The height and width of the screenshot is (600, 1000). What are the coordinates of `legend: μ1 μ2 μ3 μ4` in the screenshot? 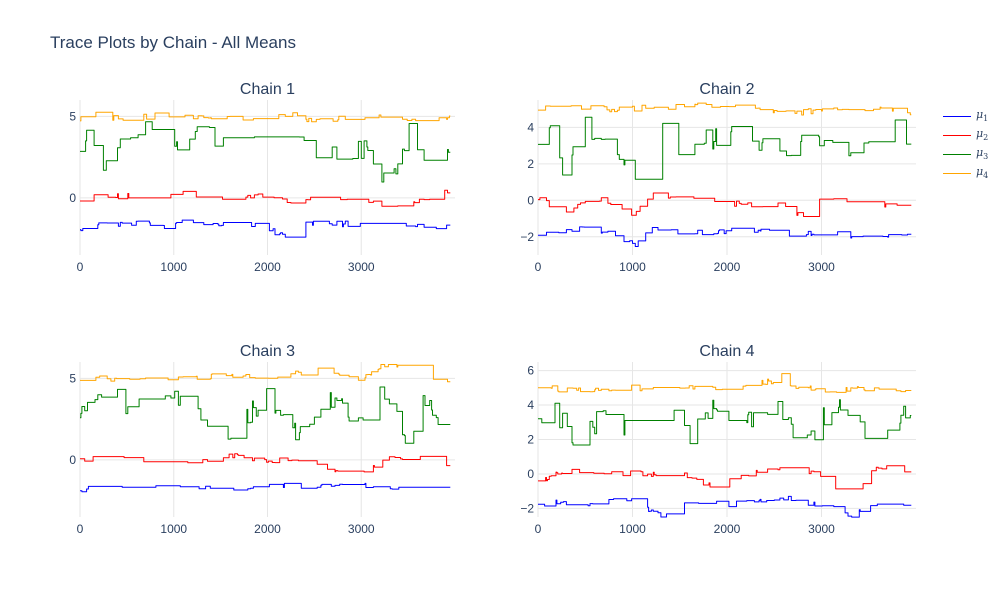 It's located at (967, 146).